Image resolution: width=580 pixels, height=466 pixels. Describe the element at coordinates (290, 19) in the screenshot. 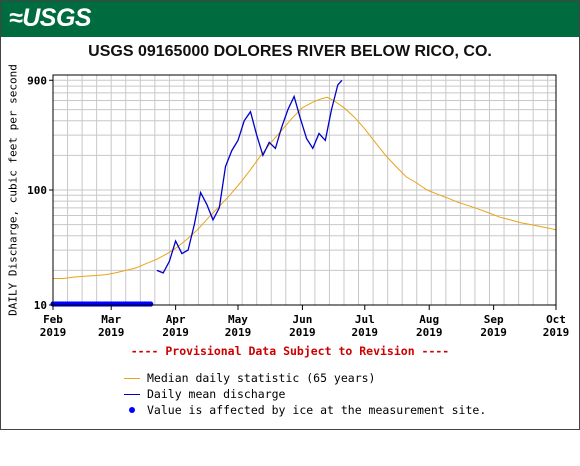

I see `usgs-banner: ≈USGS` at that location.